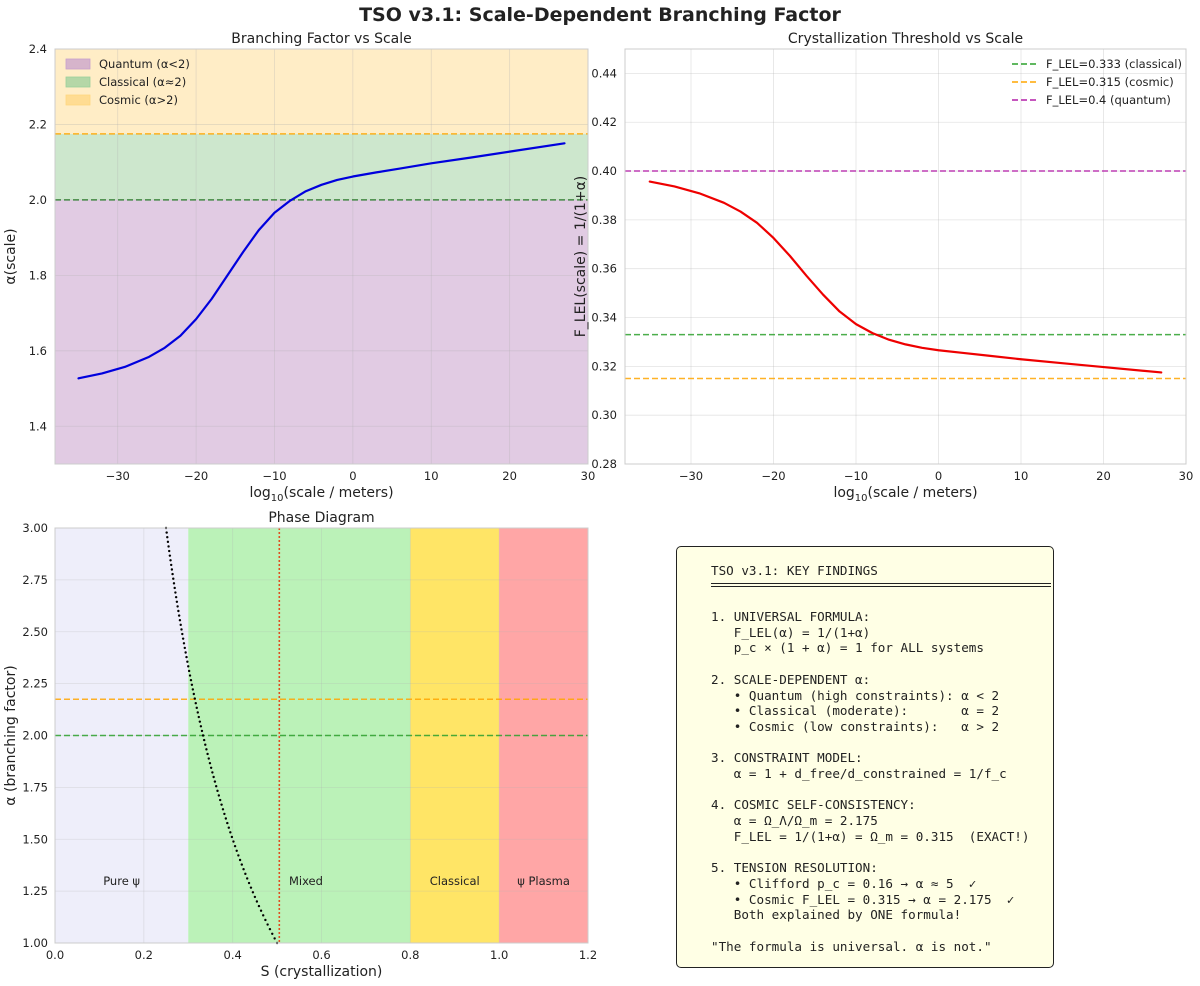 The height and width of the screenshot is (986, 1200). I want to click on findings-line: Both explained by ONE formula!, so click(847, 915).